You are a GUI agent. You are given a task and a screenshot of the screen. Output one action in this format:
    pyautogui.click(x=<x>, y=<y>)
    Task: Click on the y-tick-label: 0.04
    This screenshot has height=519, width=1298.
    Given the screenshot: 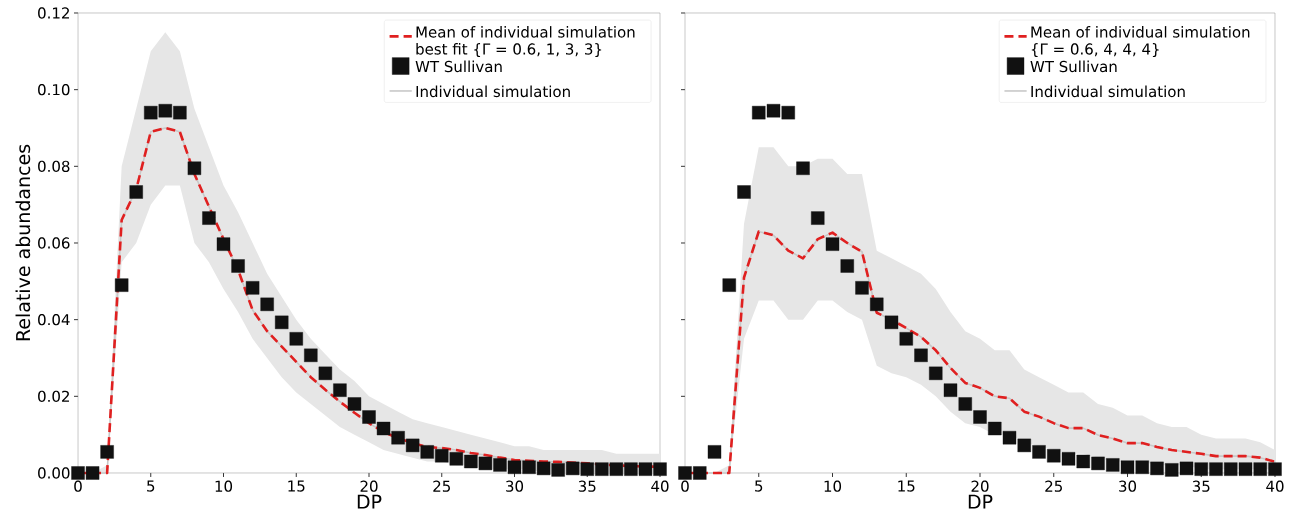 What is the action you would take?
    pyautogui.click(x=54, y=319)
    